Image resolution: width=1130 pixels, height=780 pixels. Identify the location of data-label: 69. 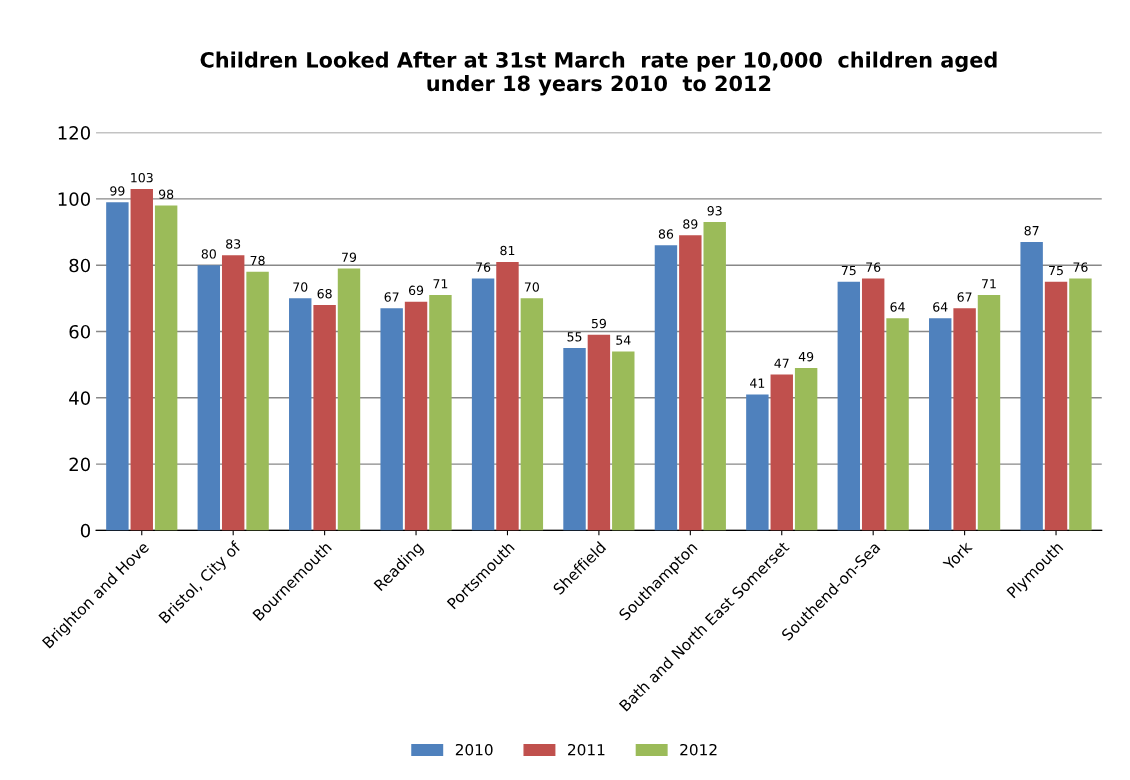
(416, 290).